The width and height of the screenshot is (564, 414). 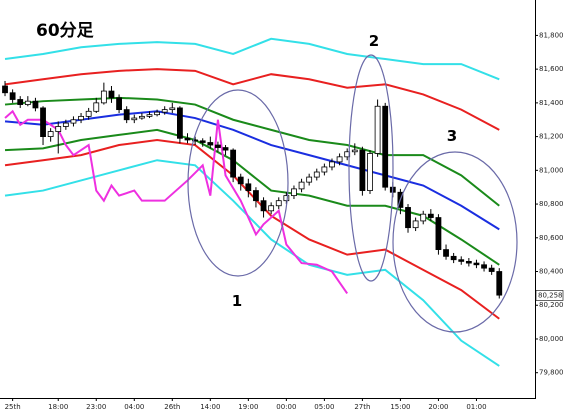 What do you see at coordinates (551, 137) in the screenshot?
I see `y-tick-label: 81,200` at bounding box center [551, 137].